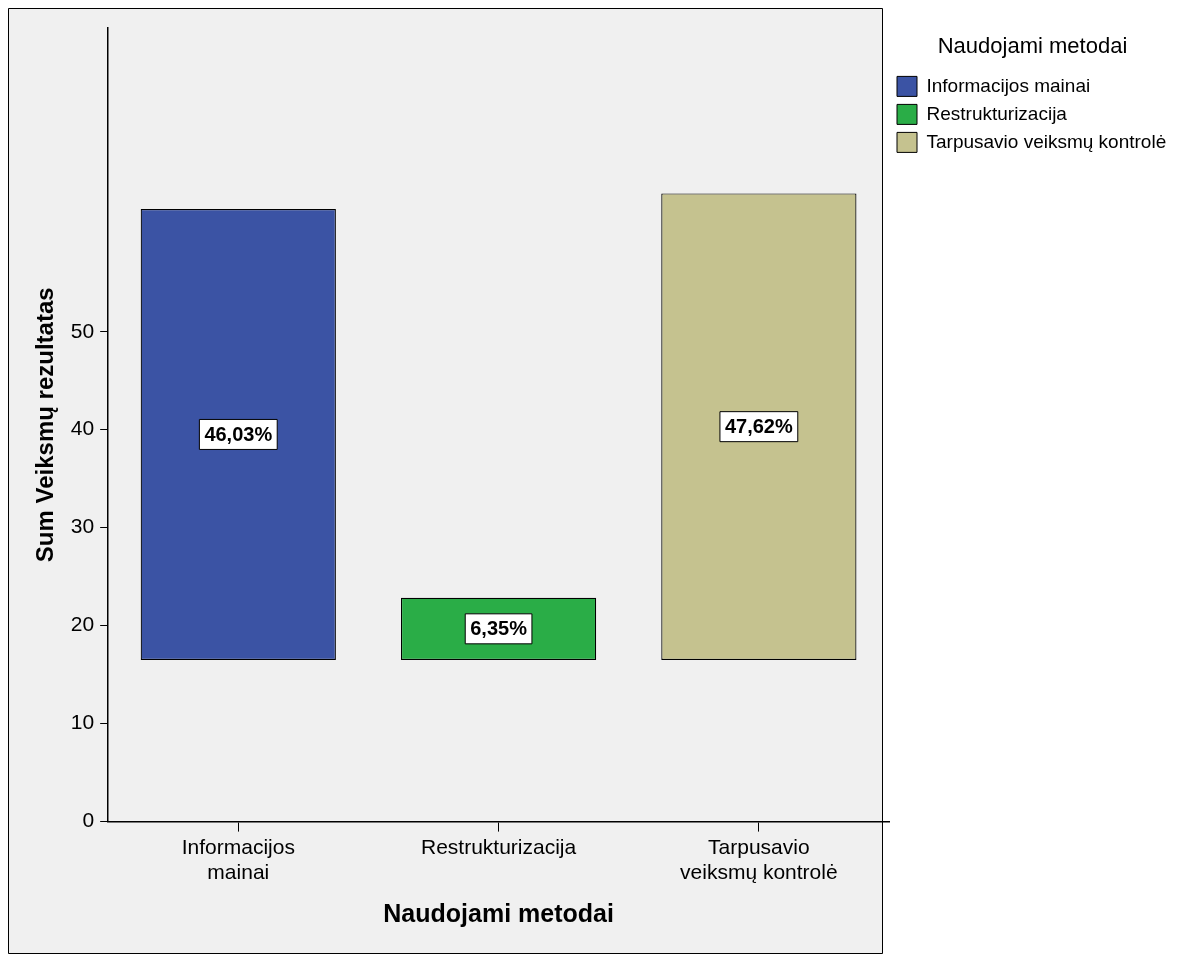 The width and height of the screenshot is (1195, 962). What do you see at coordinates (1008, 85) in the screenshot?
I see `legend-label: Informacijos mainai` at bounding box center [1008, 85].